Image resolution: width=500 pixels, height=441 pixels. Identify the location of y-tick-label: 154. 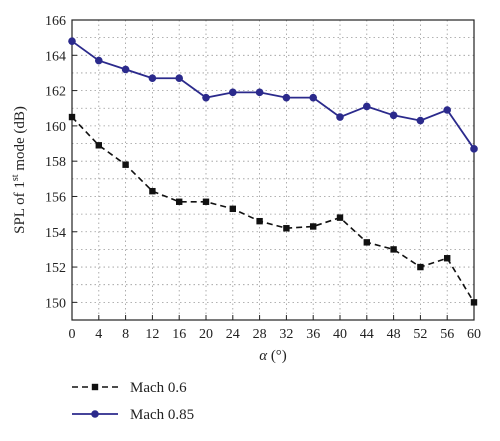
(55, 233).